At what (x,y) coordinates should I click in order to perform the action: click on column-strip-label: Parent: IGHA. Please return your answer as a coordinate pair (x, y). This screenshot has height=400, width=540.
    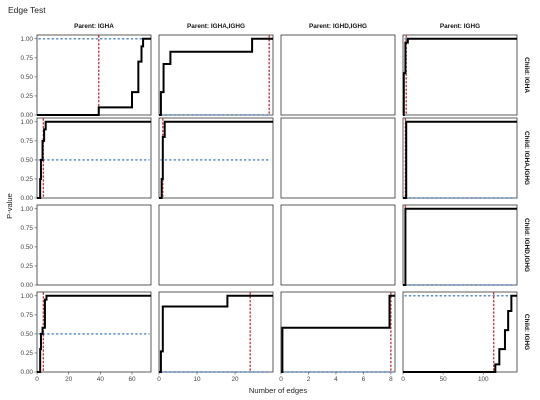
    Looking at the image, I should click on (94, 26).